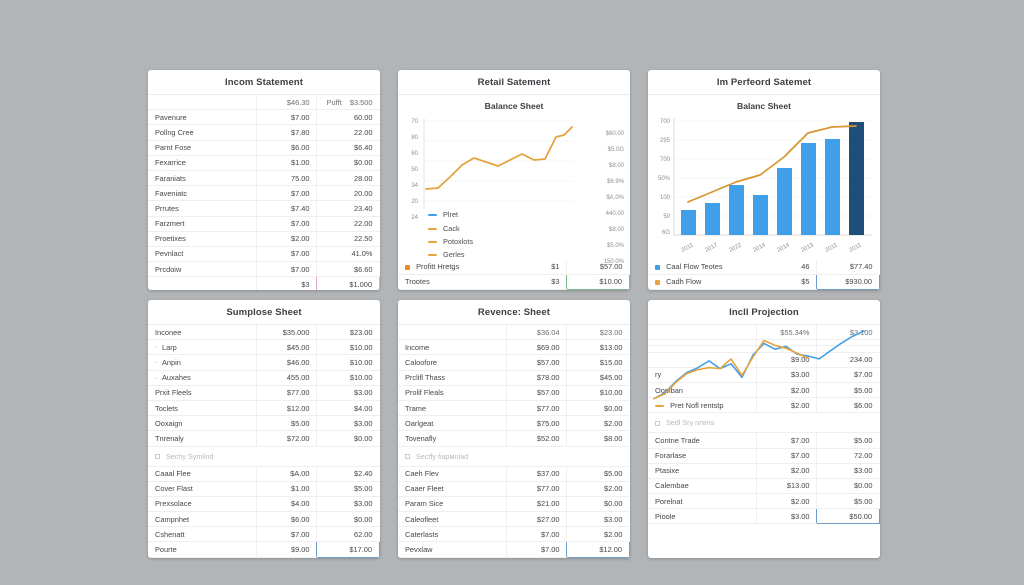 This screenshot has height=585, width=1024. What do you see at coordinates (264, 208) in the screenshot?
I see `table-row: Prrutes $7.40 23.40` at bounding box center [264, 208].